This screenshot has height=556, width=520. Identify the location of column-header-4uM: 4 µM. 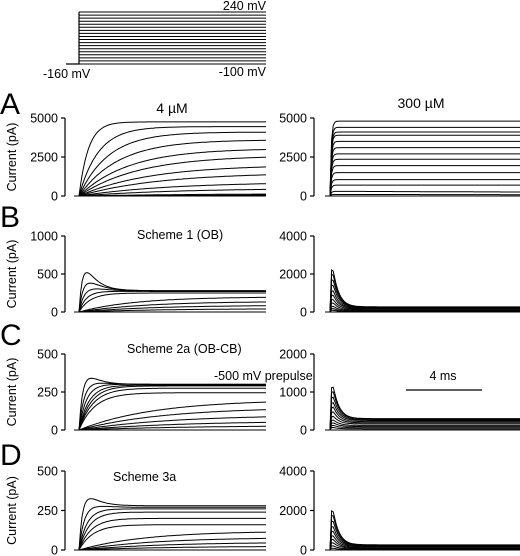
(171, 108).